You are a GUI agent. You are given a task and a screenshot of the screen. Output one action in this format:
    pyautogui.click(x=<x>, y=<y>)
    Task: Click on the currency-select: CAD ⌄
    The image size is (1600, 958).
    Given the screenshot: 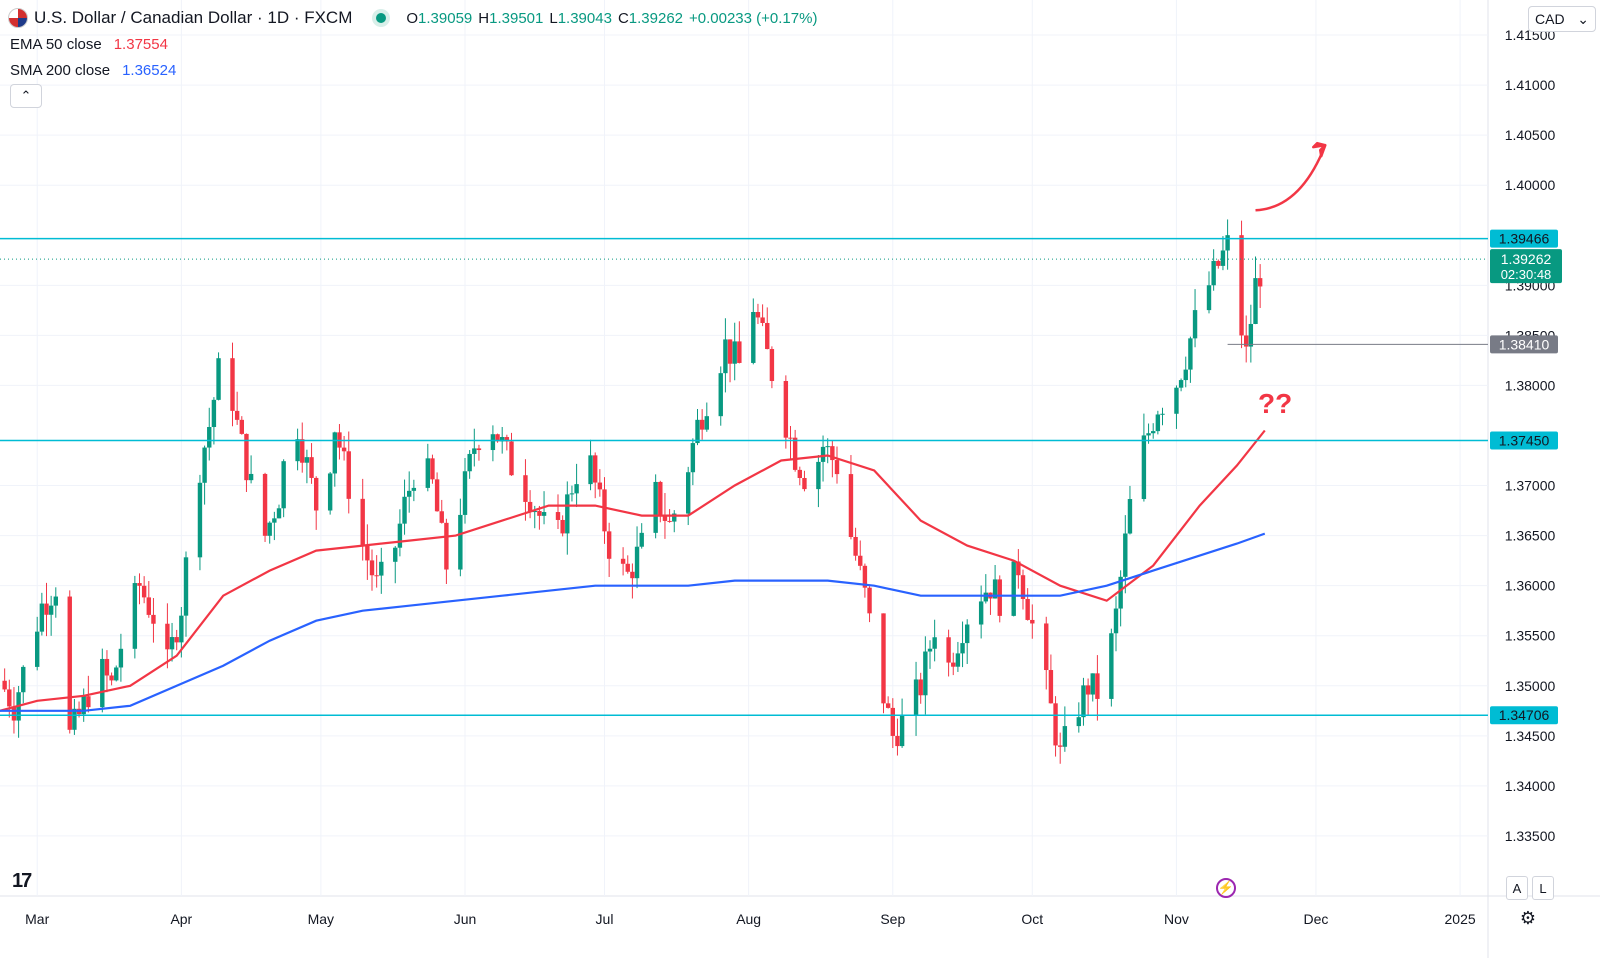 What is the action you would take?
    pyautogui.click(x=1562, y=19)
    